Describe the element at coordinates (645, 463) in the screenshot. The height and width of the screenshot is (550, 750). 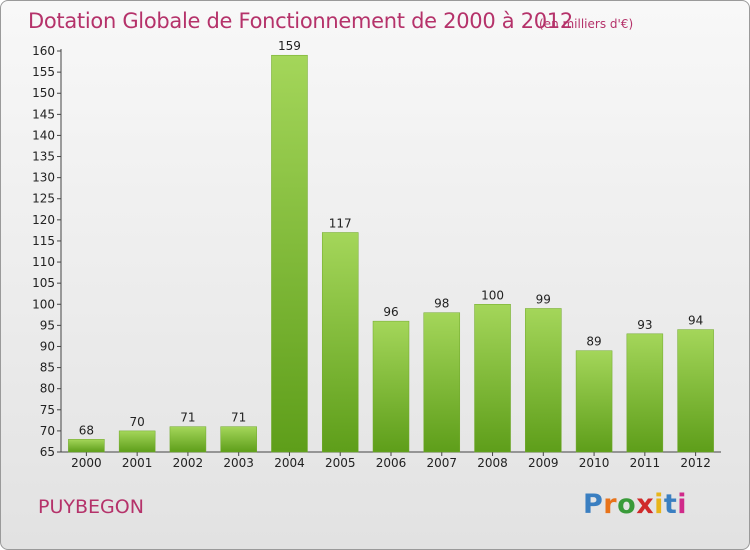
I see `x-tick-label: 2011` at that location.